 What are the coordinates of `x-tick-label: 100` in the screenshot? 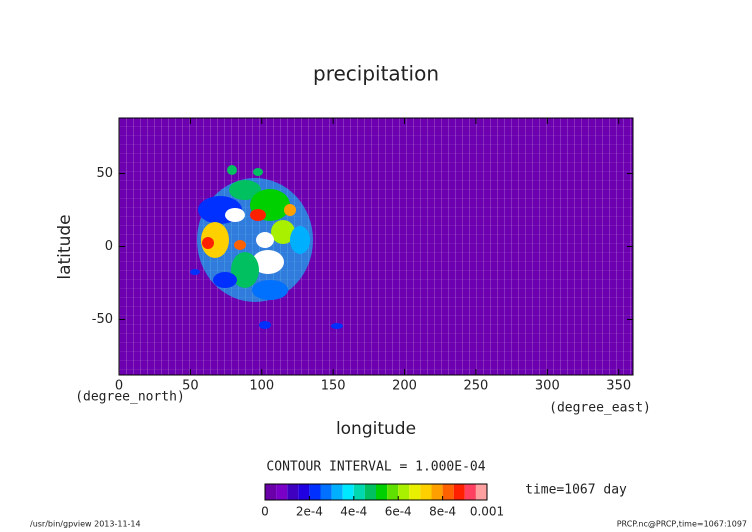 It's located at (261, 386).